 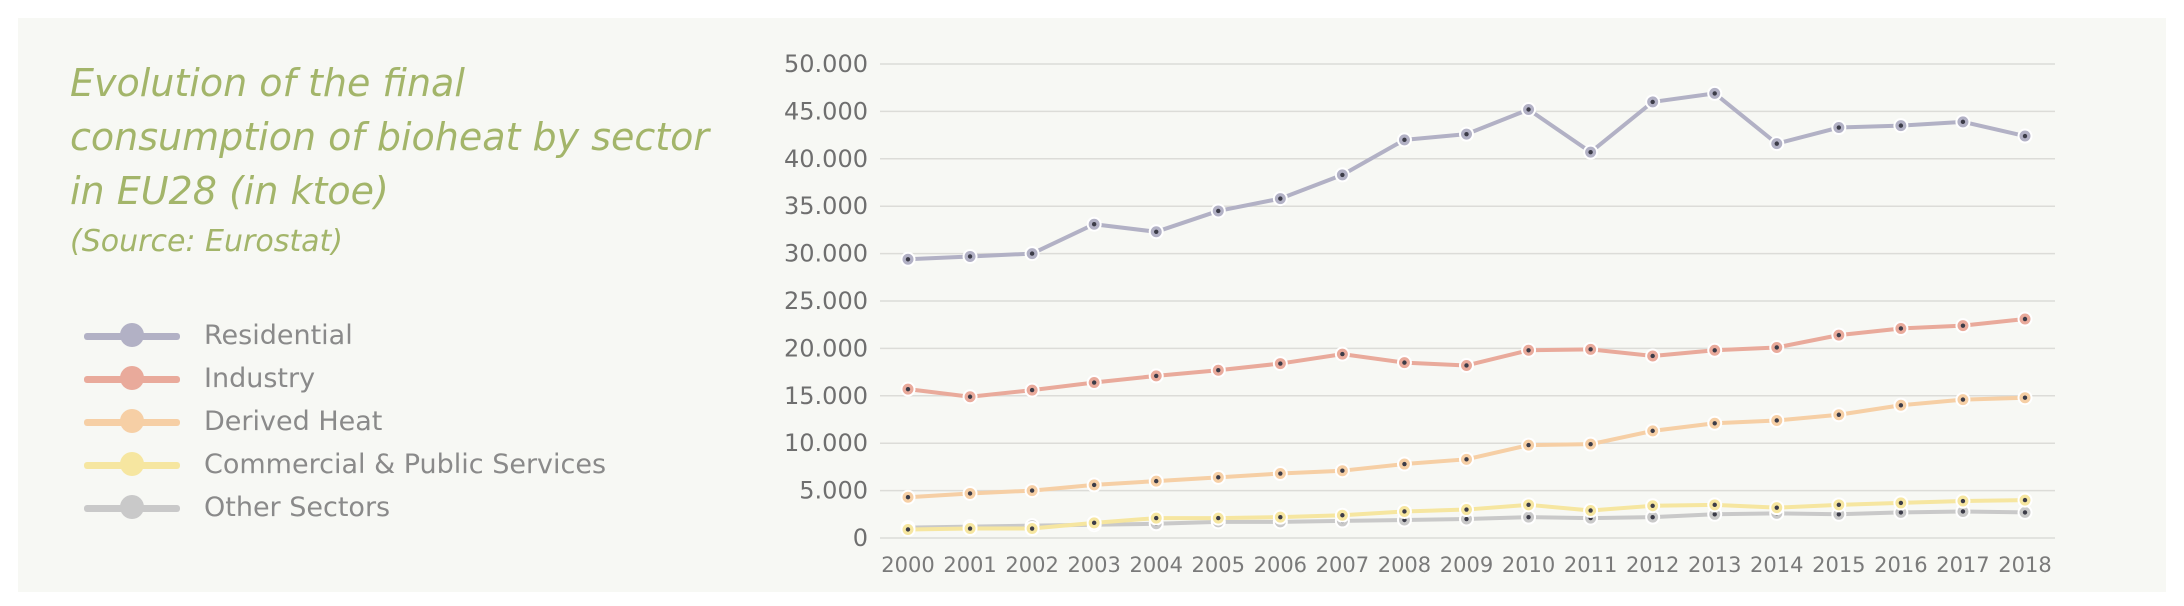 What do you see at coordinates (260, 378) in the screenshot?
I see `legend-label: Industry` at bounding box center [260, 378].